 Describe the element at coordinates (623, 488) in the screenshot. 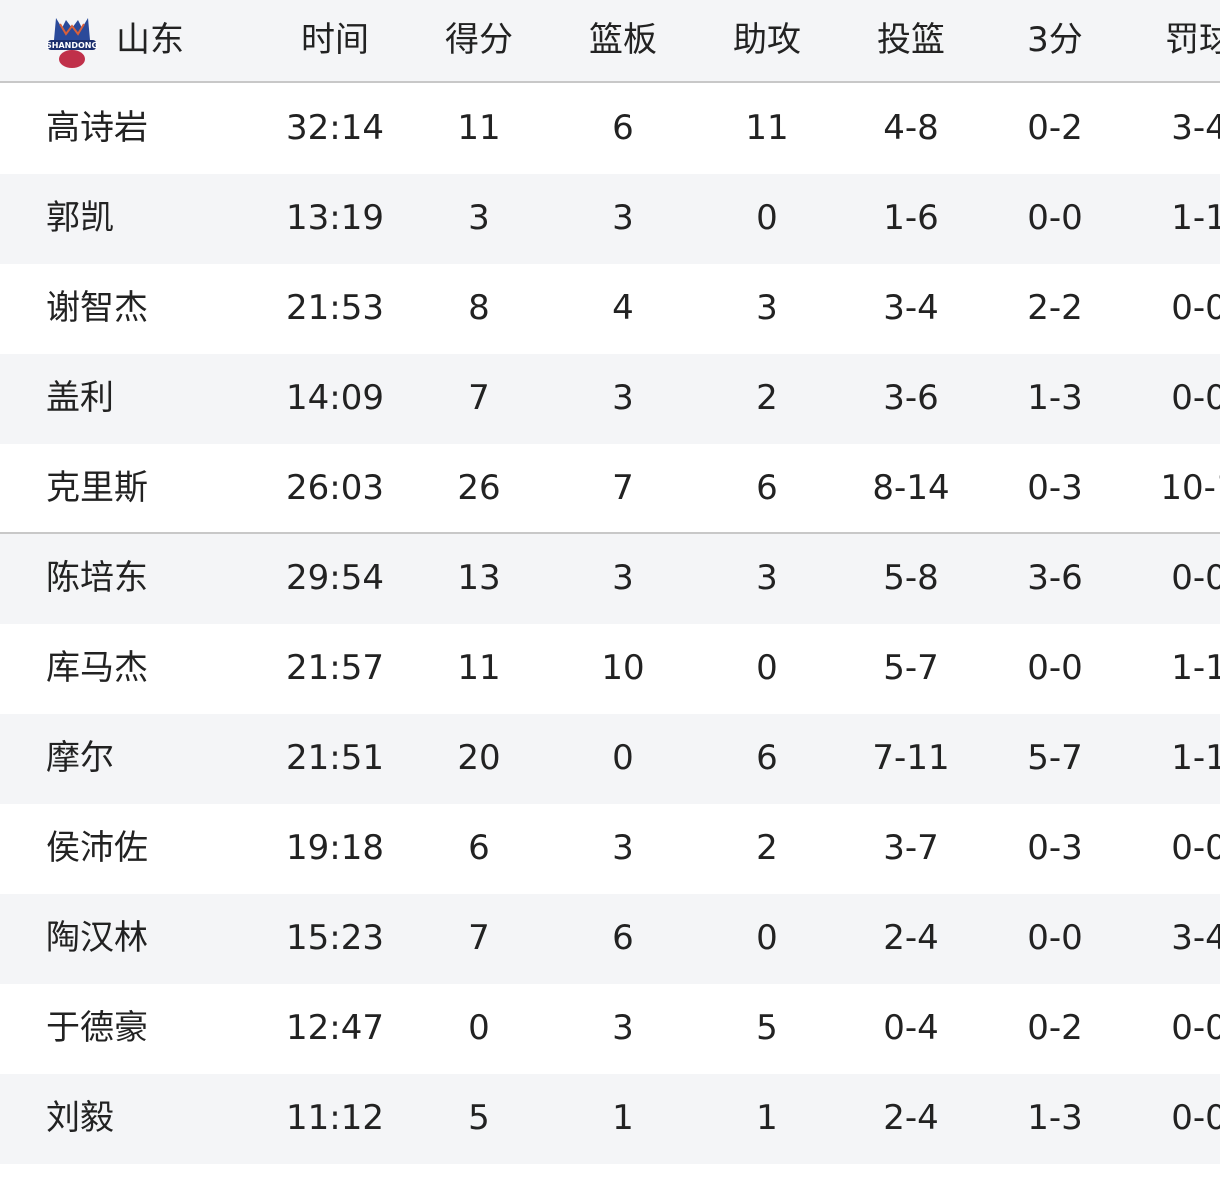

I see `stat-rebounds: 7` at that location.